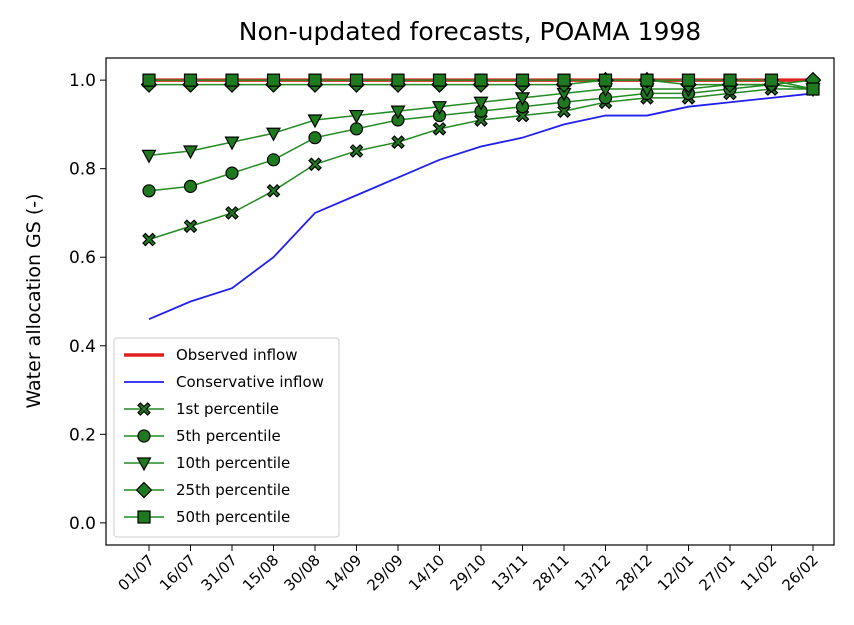 The image size is (854, 625). I want to click on x-tick-label: 30/08, so click(302, 572).